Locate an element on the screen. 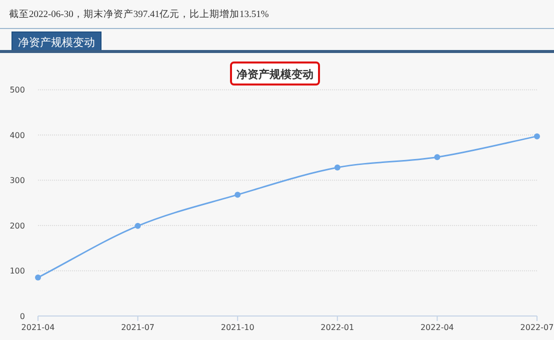 The height and width of the screenshot is (340, 554). text: 净资产规模变动 is located at coordinates (56, 42).